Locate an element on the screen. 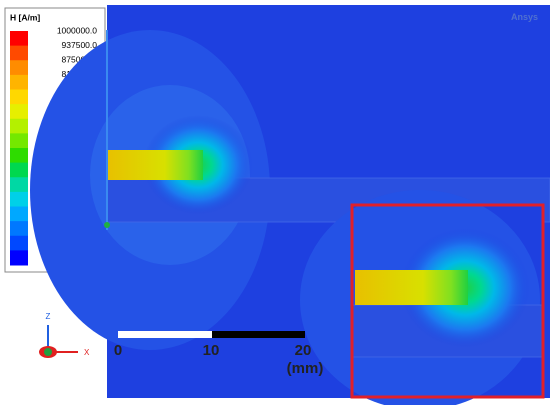 The image size is (550, 405). scale-label: 20 is located at coordinates (303, 350).